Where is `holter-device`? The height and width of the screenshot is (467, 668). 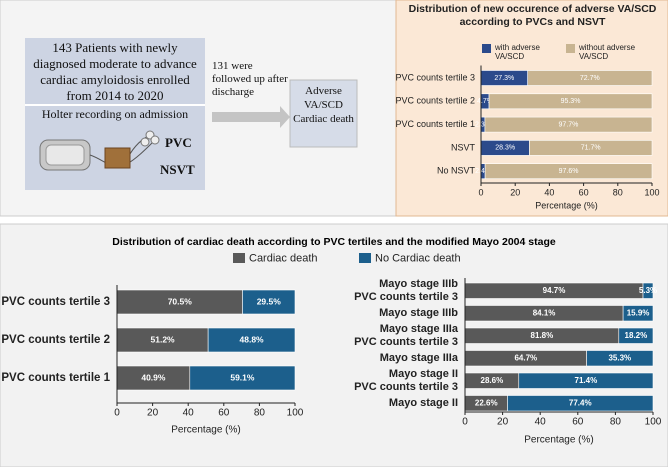 holter-device is located at coordinates (99, 150).